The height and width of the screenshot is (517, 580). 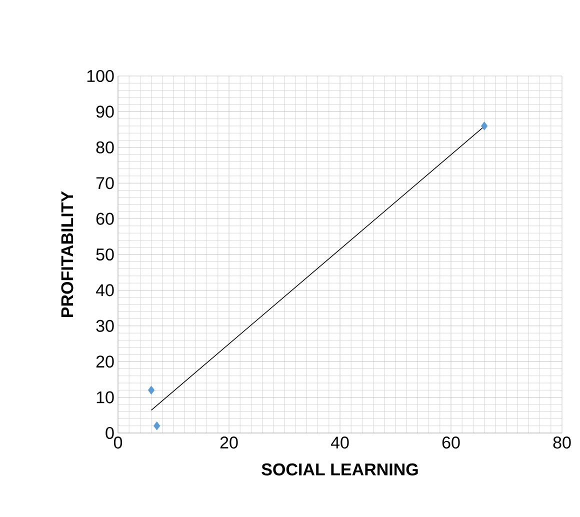 What do you see at coordinates (67, 254) in the screenshot?
I see `y-axis-title: PROFITABILITY` at bounding box center [67, 254].